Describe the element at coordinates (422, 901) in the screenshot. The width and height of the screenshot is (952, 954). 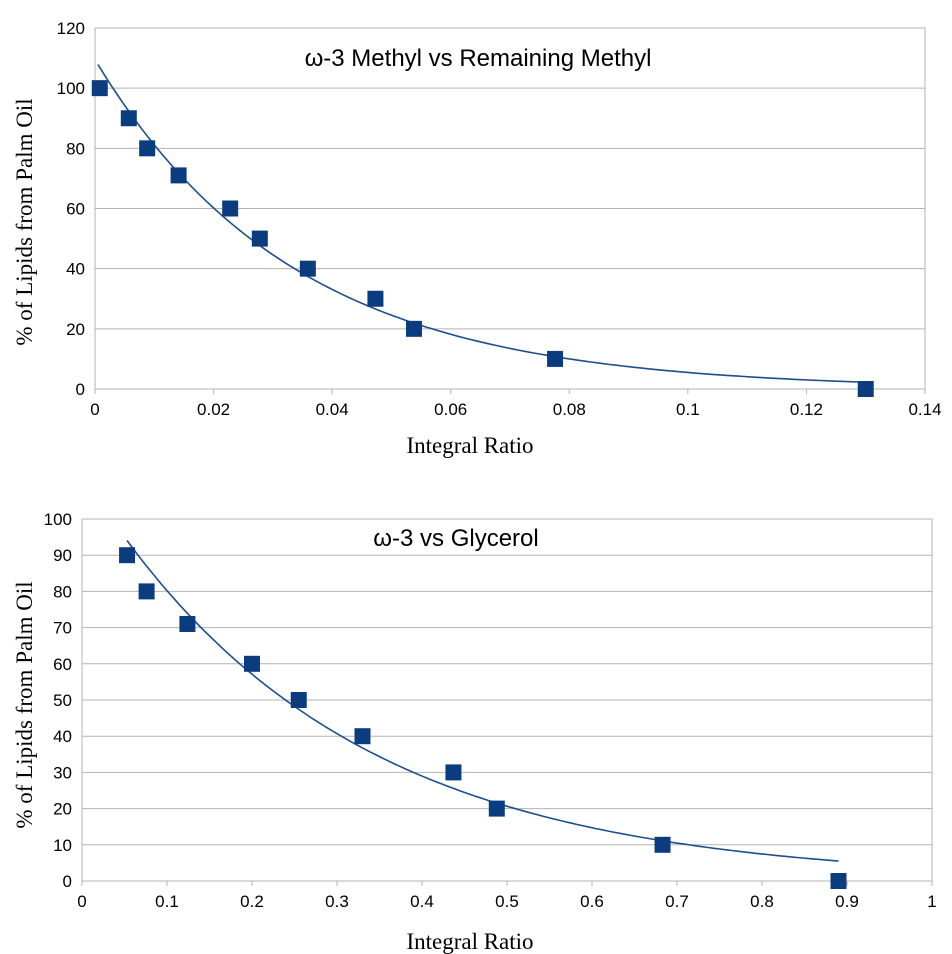
I see `x-tick-label: 0.4` at that location.